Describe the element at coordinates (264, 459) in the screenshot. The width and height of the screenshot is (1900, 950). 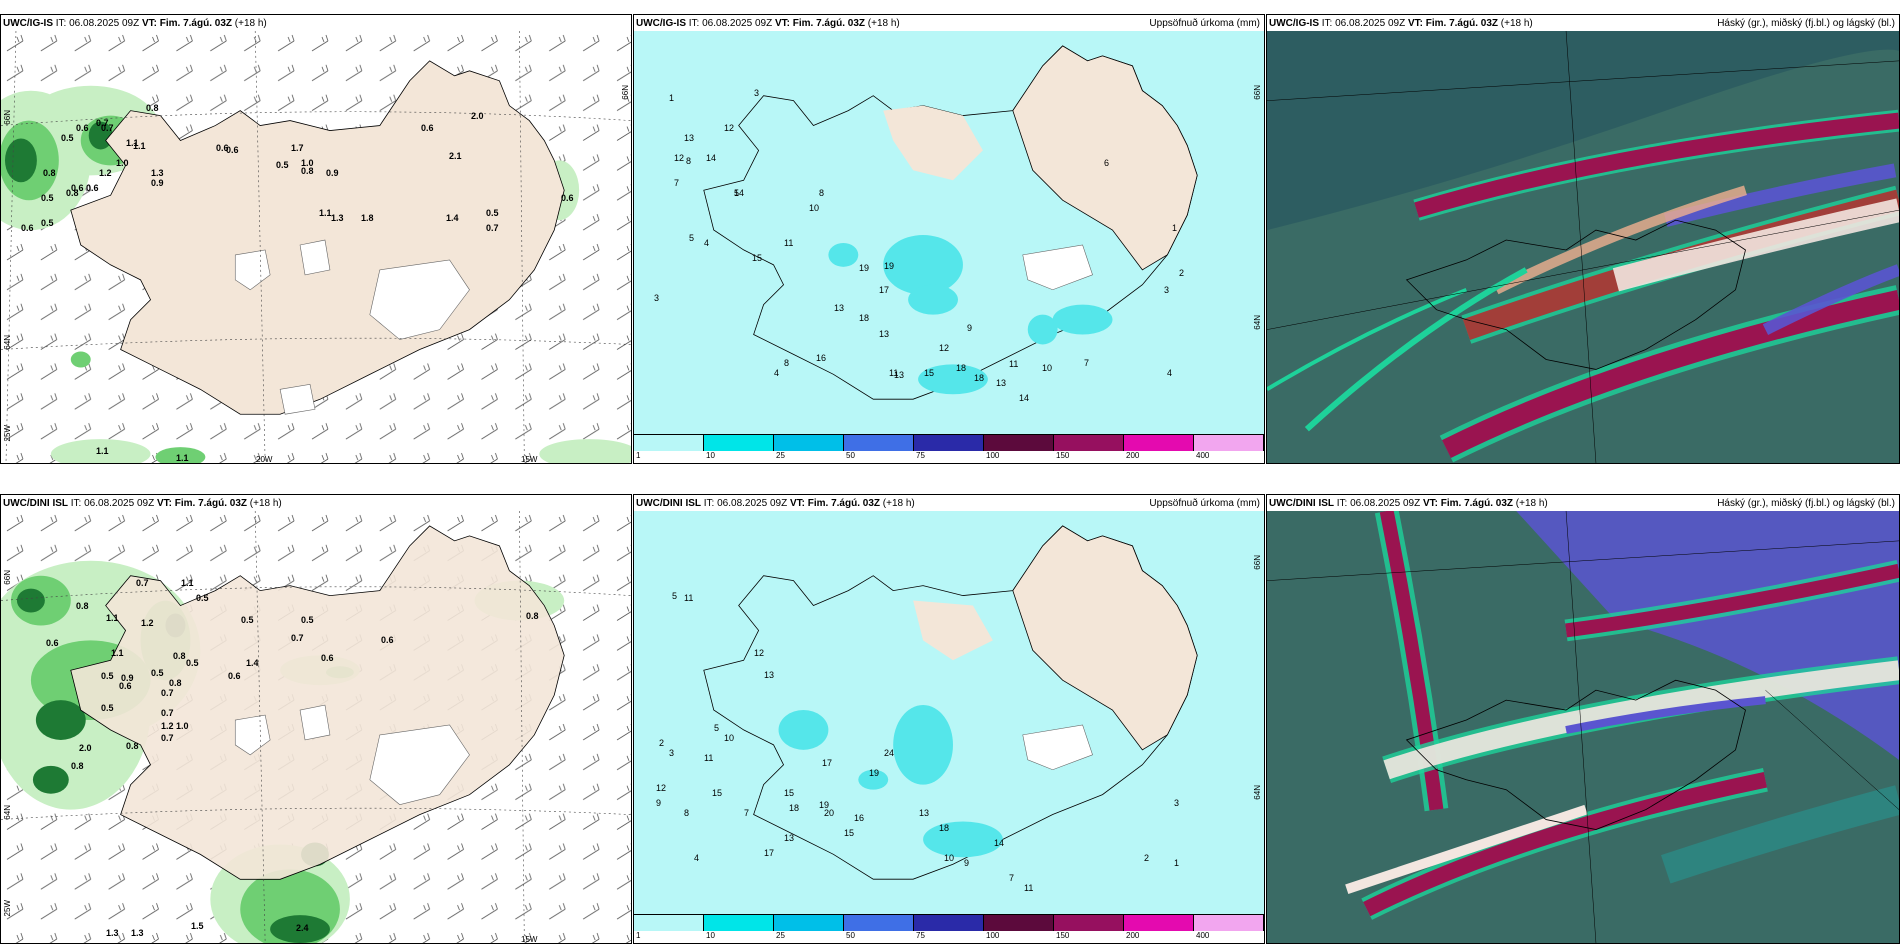
I see `lon-label-20w: 20W` at that location.